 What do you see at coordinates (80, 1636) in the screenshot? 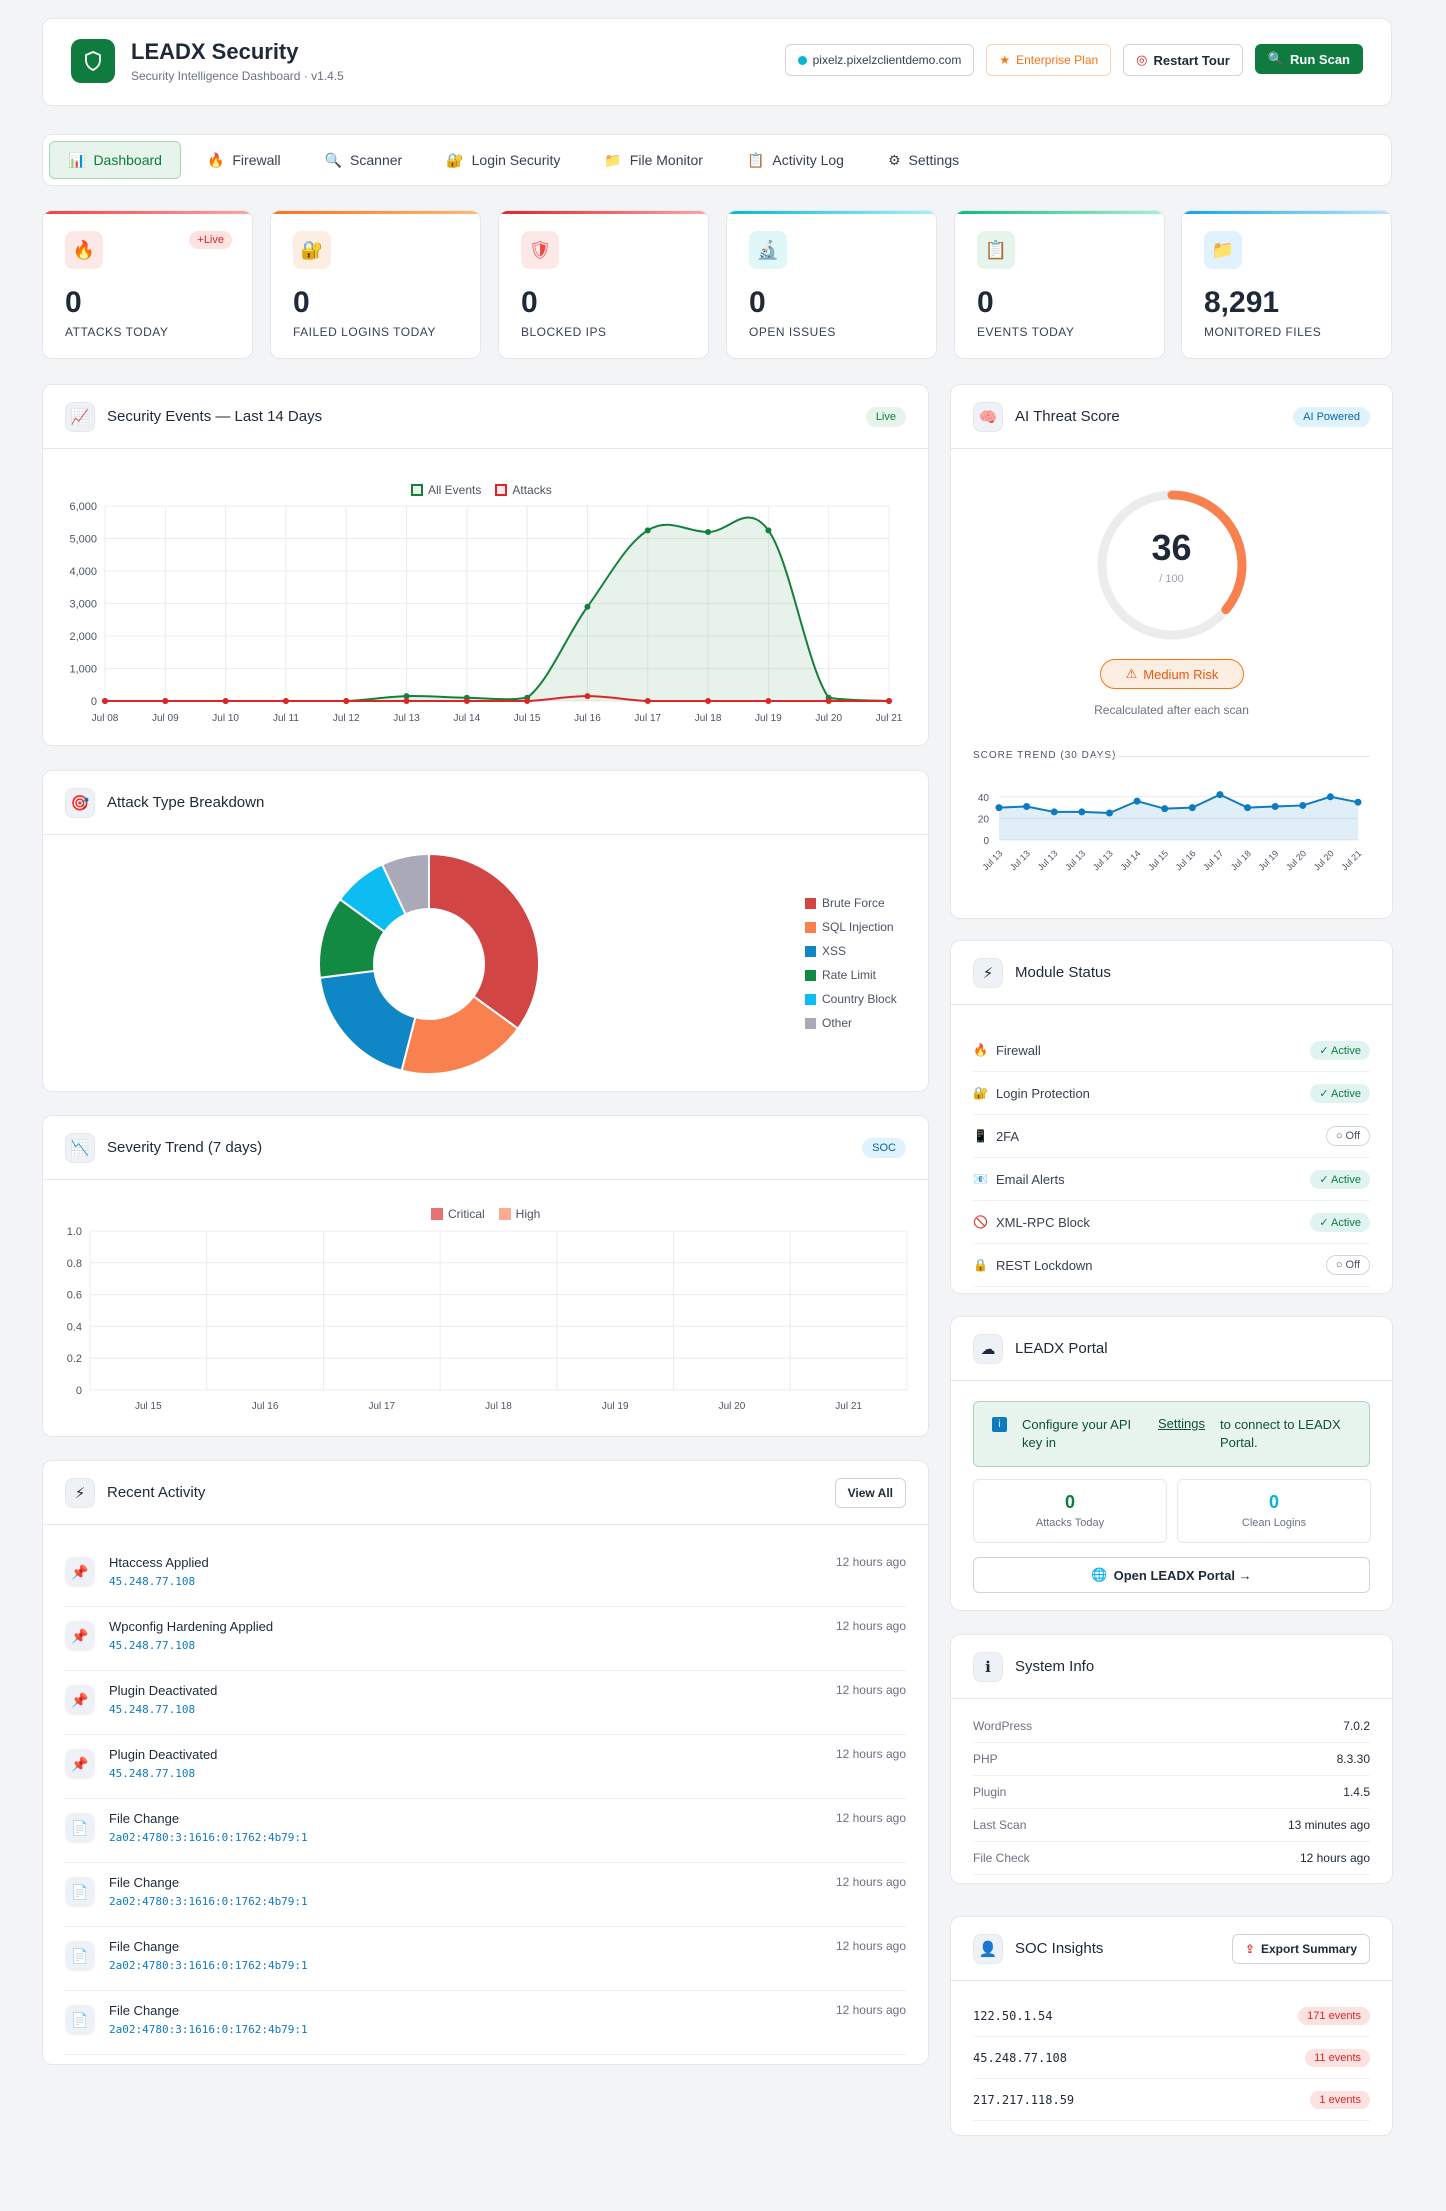
I see `pin-icon: 📌` at bounding box center [80, 1636].